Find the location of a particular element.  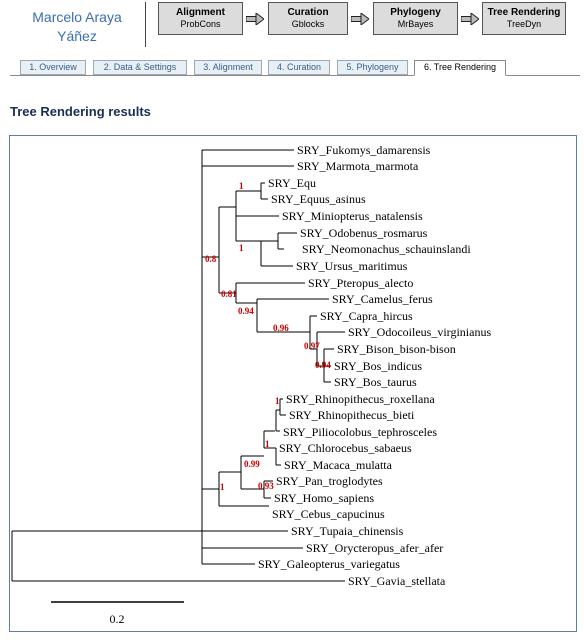

step-tree-rendering: Tree Rendering TreeDyn is located at coordinates (524, 18).